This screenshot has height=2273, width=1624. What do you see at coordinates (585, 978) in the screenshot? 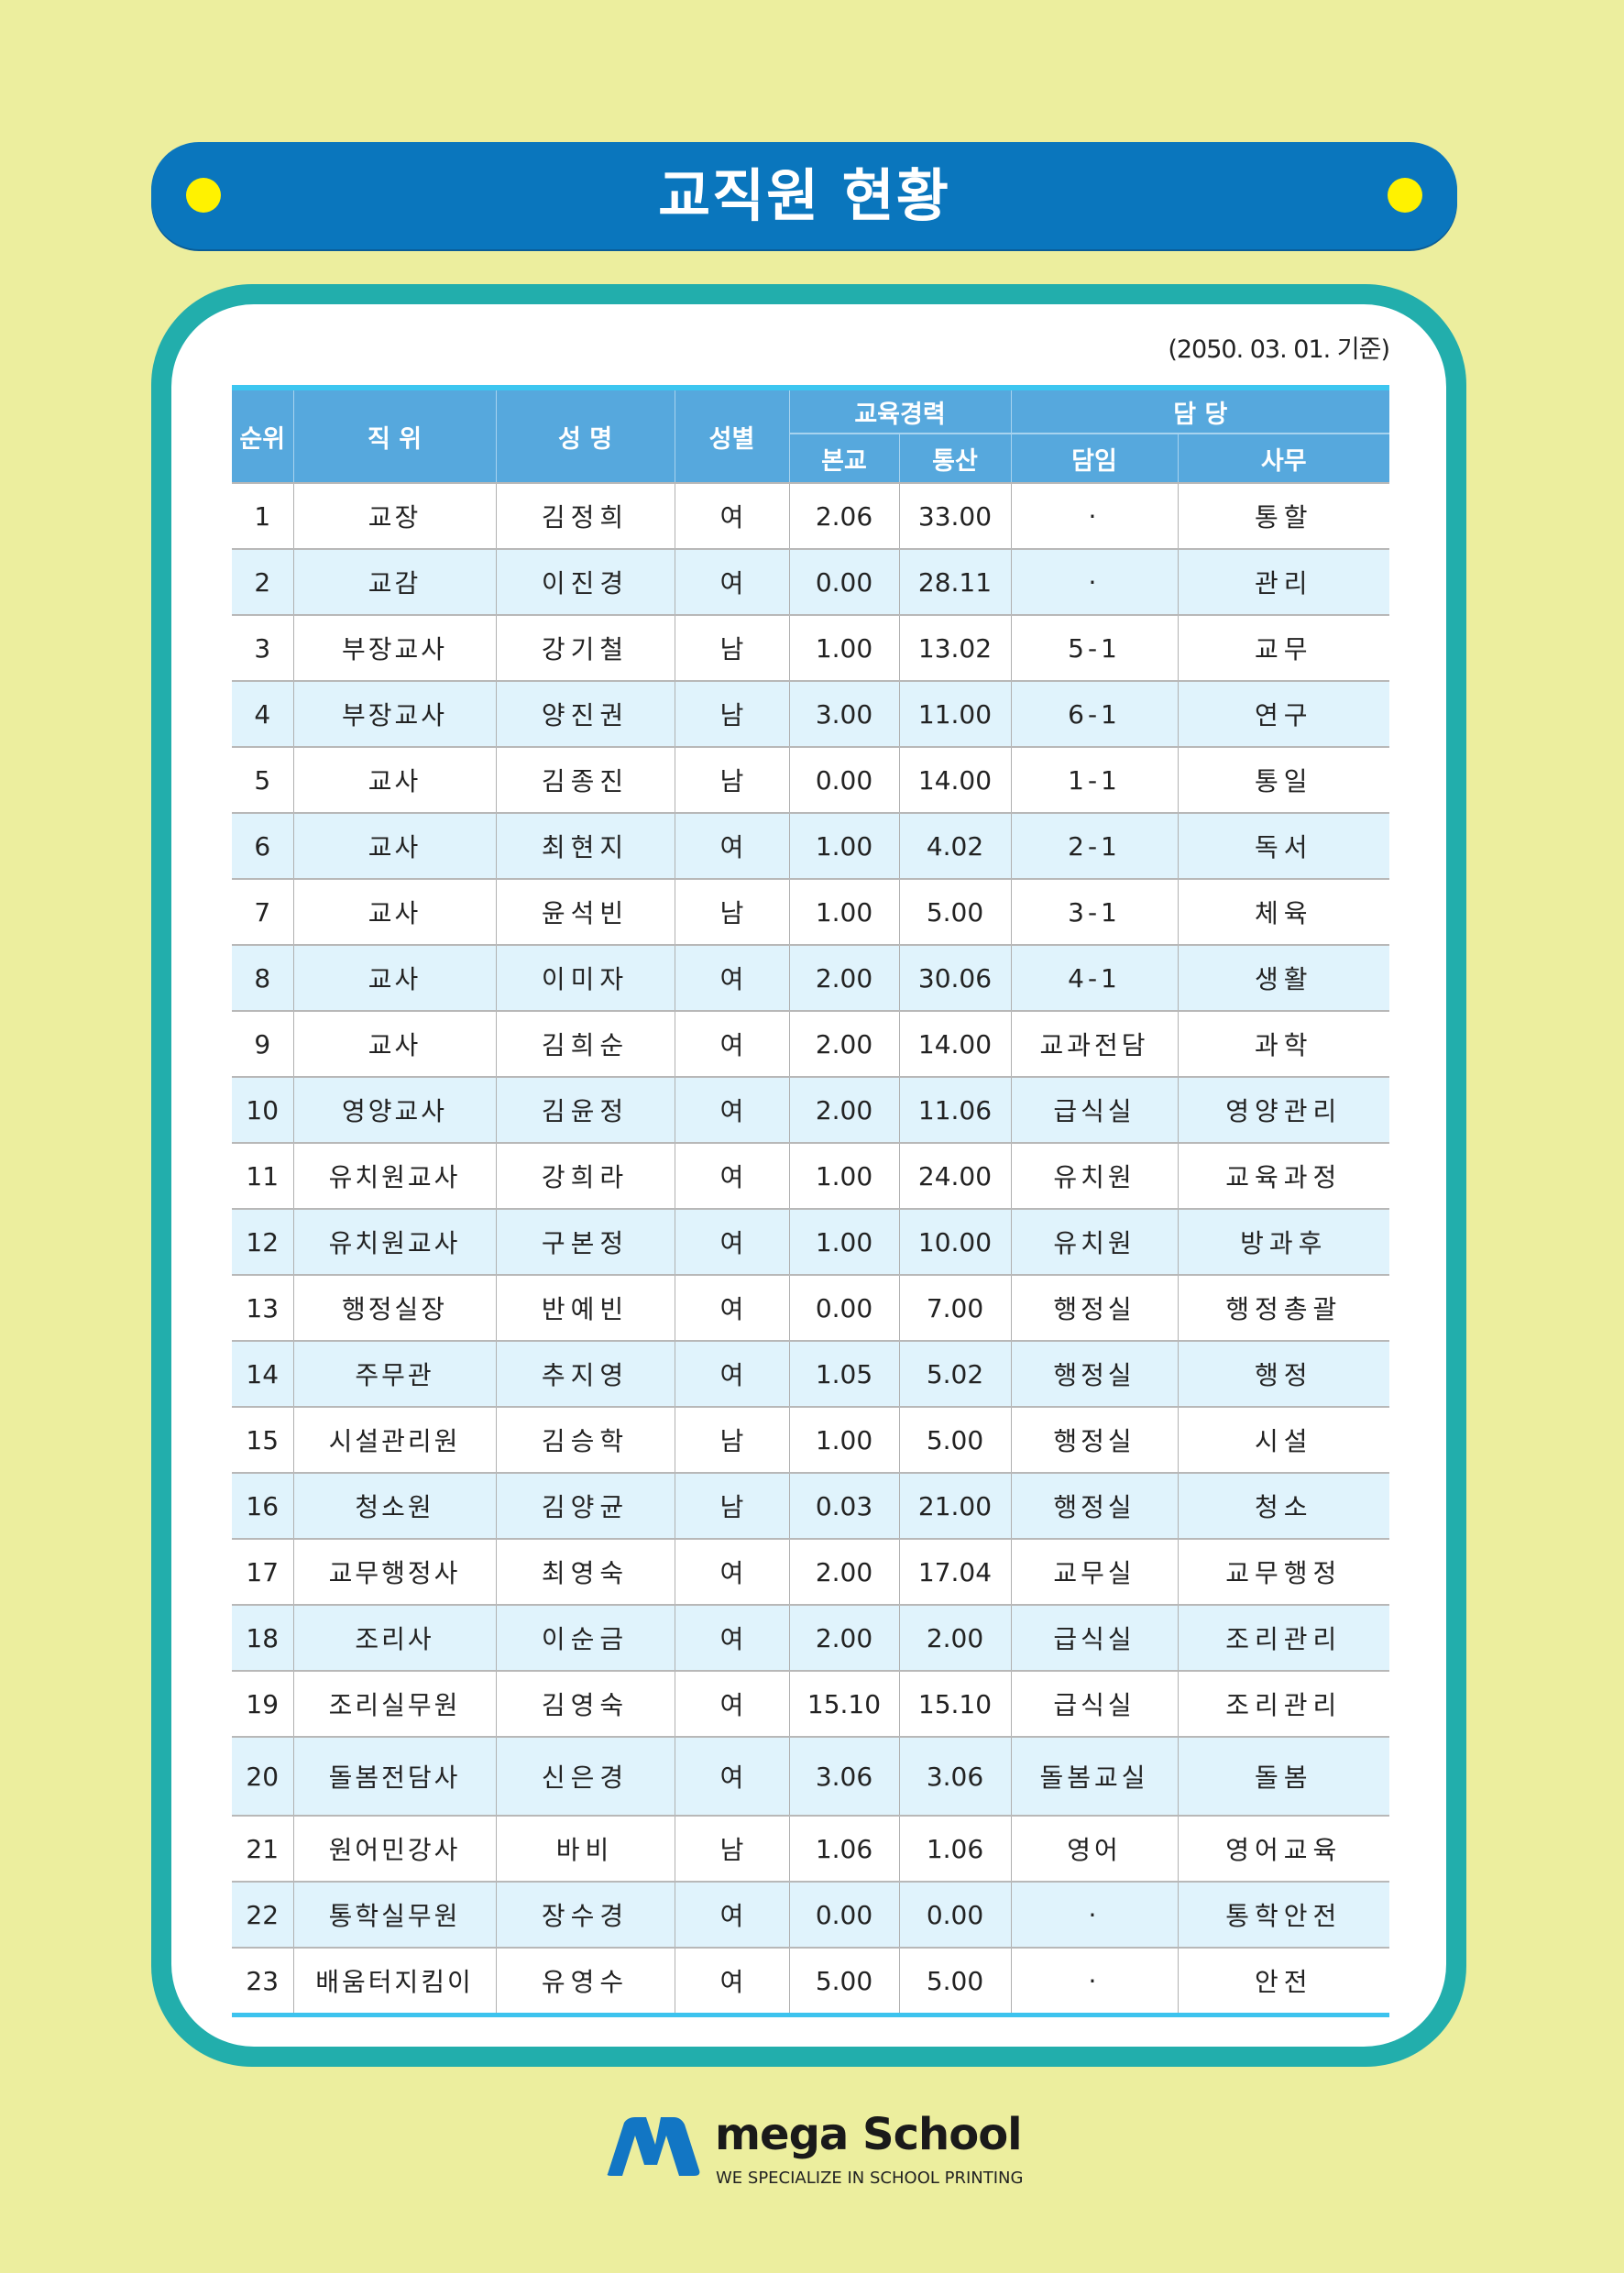
I see `name-cell: 이미자` at bounding box center [585, 978].